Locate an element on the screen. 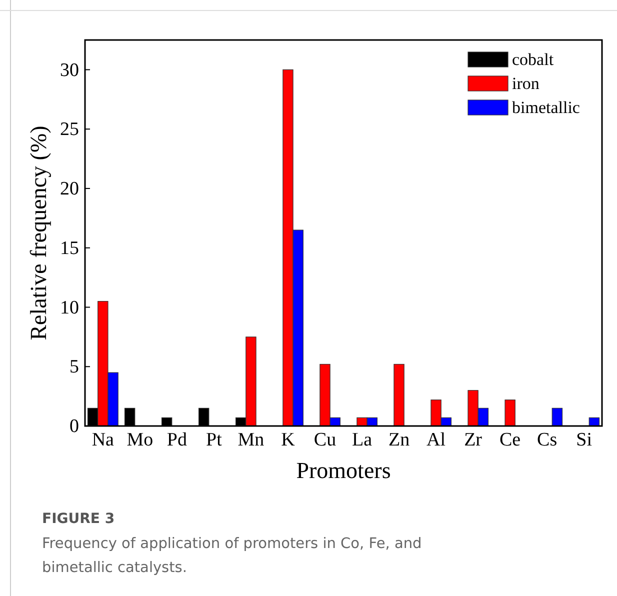 This screenshot has width=617, height=596. x-tick-label: Mo is located at coordinates (140, 439).